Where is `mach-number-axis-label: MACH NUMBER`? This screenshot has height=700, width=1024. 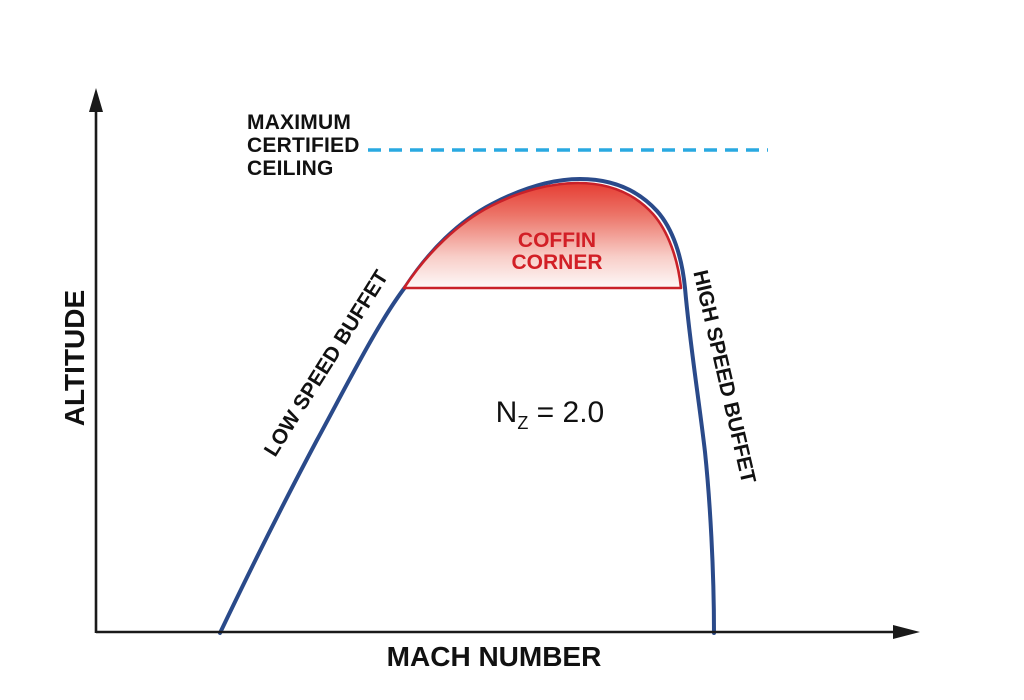
mach-number-axis-label: MACH NUMBER is located at coordinates (494, 656).